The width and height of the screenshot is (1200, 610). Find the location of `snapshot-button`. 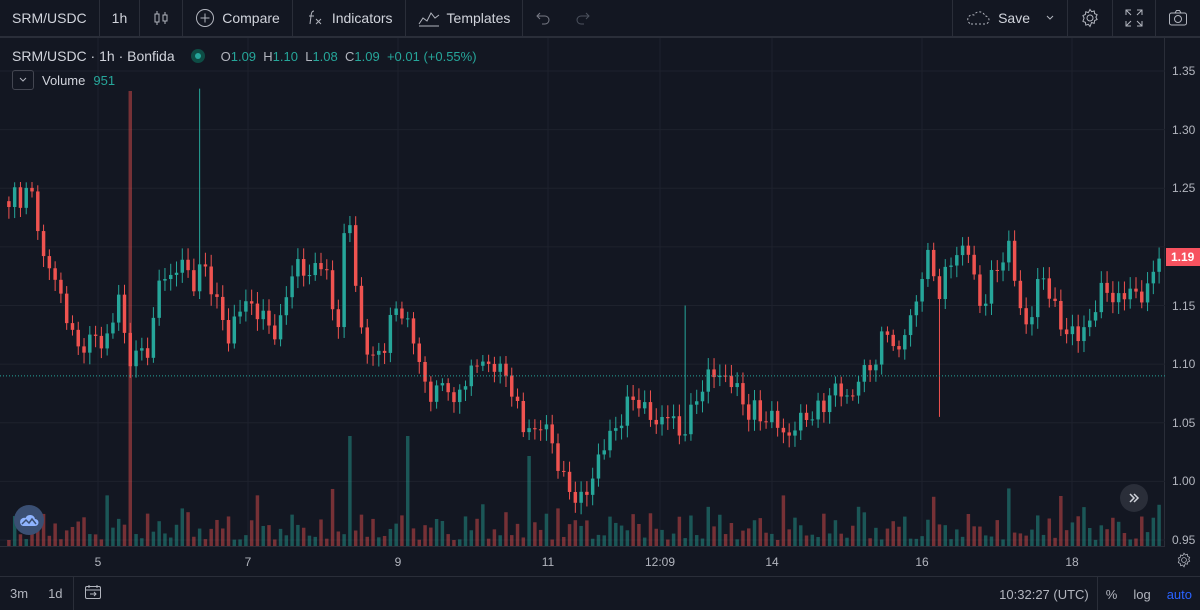

snapshot-button is located at coordinates (1177, 18).